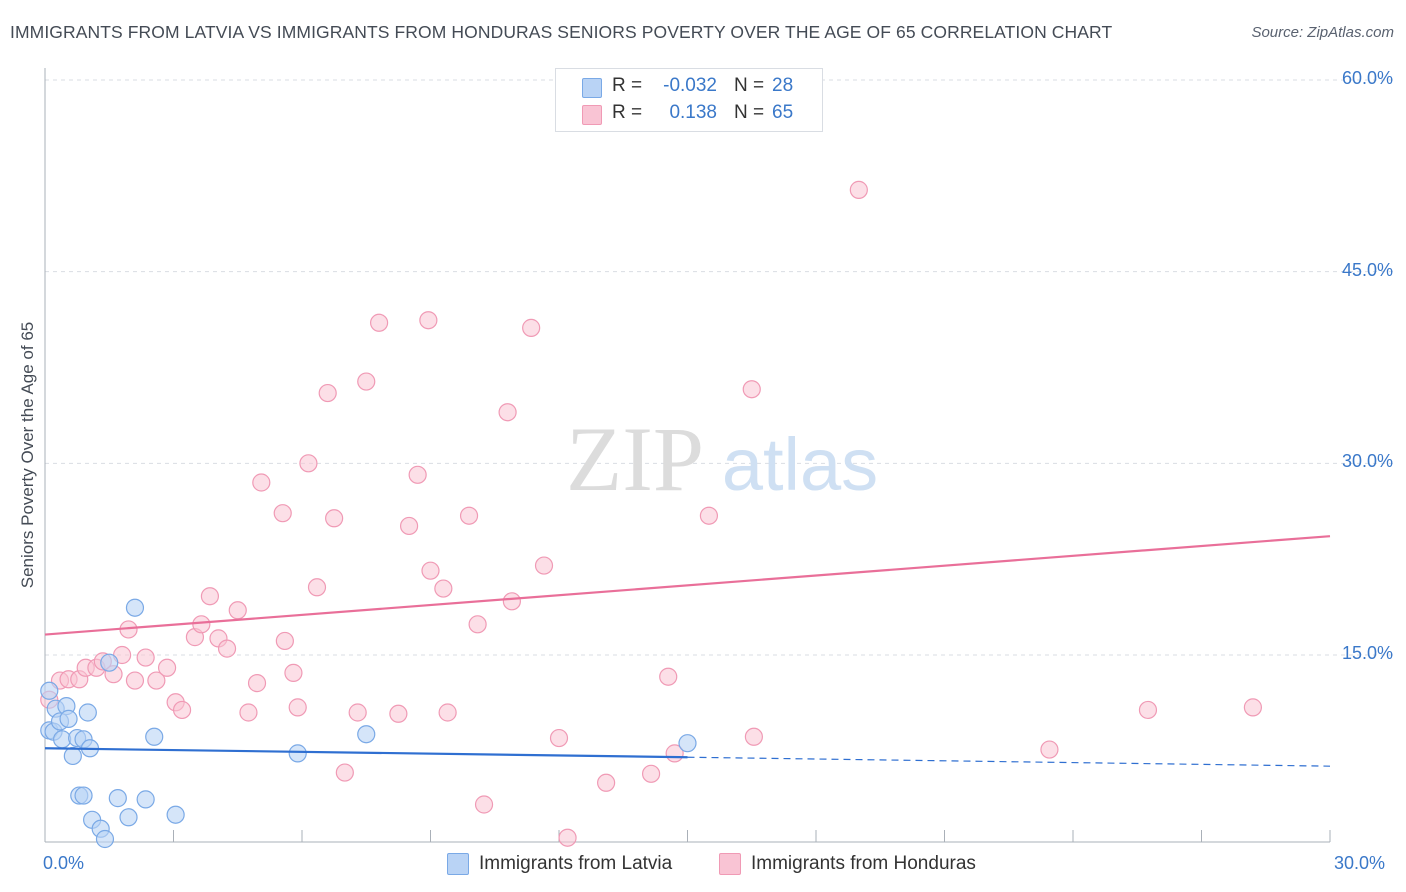 This screenshot has height=892, width=1406. Describe the element at coordinates (730, 864) in the screenshot. I see `bottom-legend-swatch-honduras` at that location.